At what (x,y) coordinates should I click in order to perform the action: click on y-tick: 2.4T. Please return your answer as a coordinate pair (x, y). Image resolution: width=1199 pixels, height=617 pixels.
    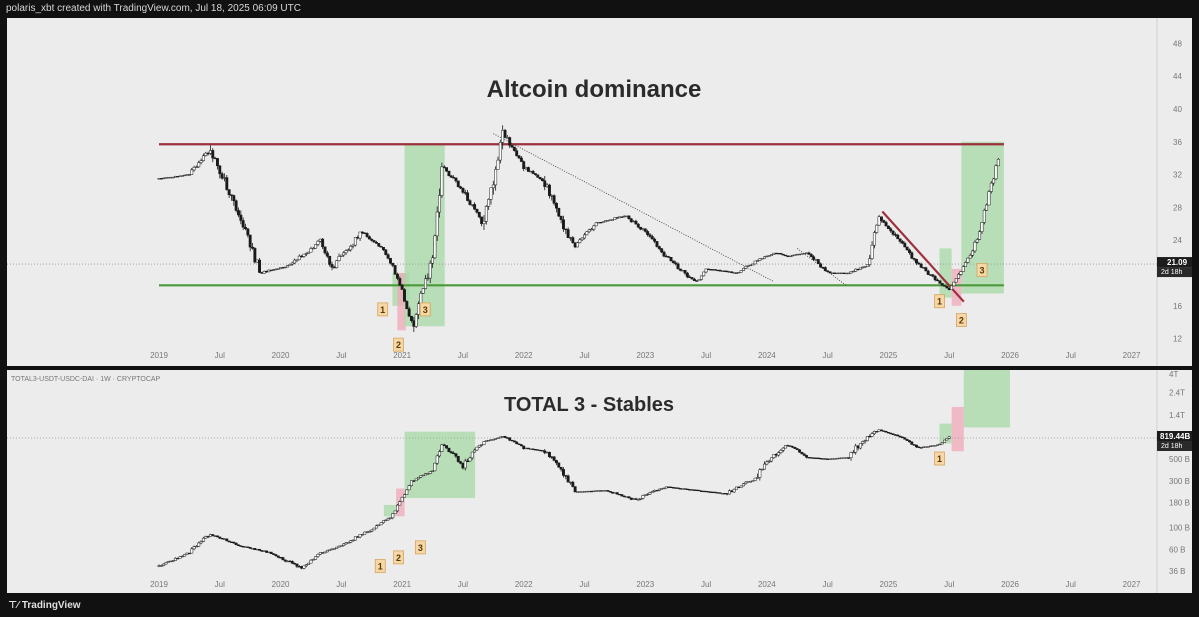
    Looking at the image, I should click on (1177, 392).